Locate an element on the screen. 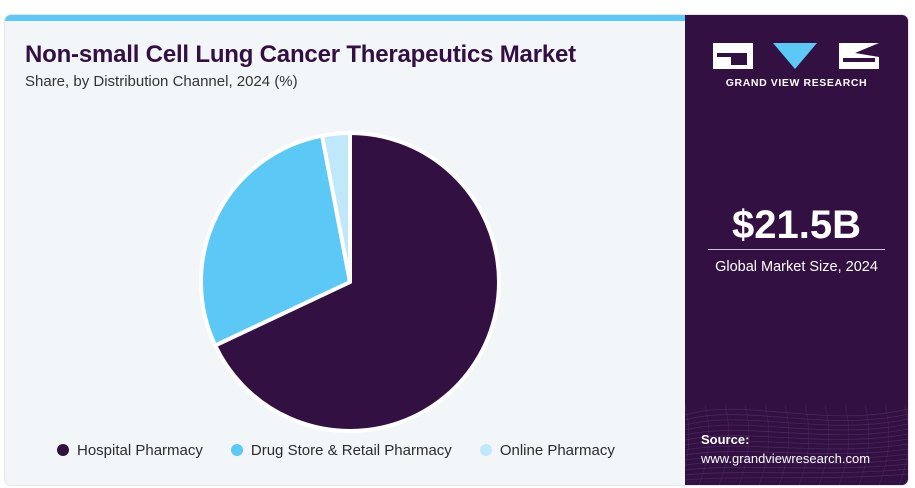  legend-swatch-online-pharmacy is located at coordinates (485, 450).